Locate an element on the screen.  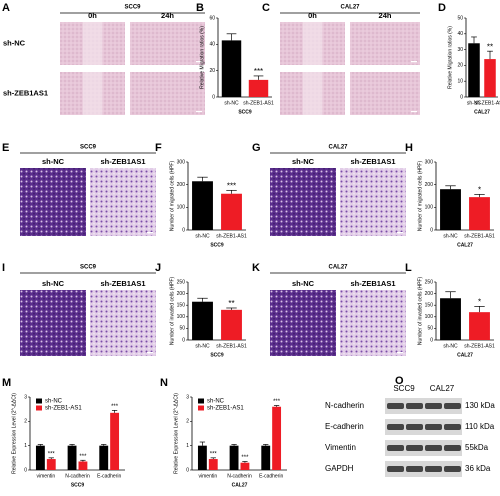
x-tick-label: N-cadherin is located at coordinates (239, 476).